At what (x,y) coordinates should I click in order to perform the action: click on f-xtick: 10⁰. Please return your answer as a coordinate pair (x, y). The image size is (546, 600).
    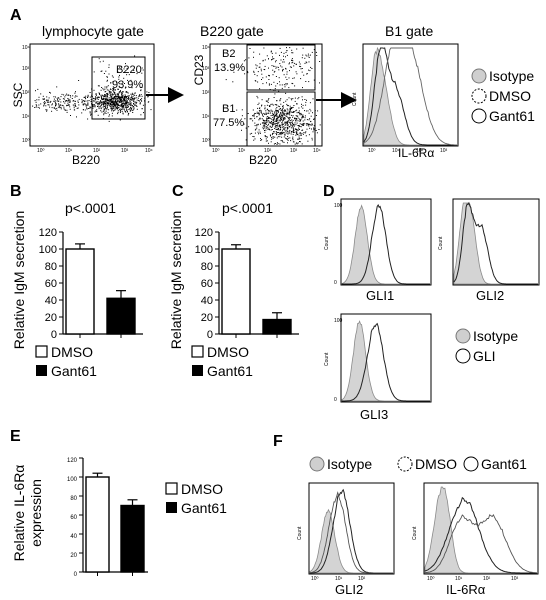
    Looking at the image, I should click on (431, 579).